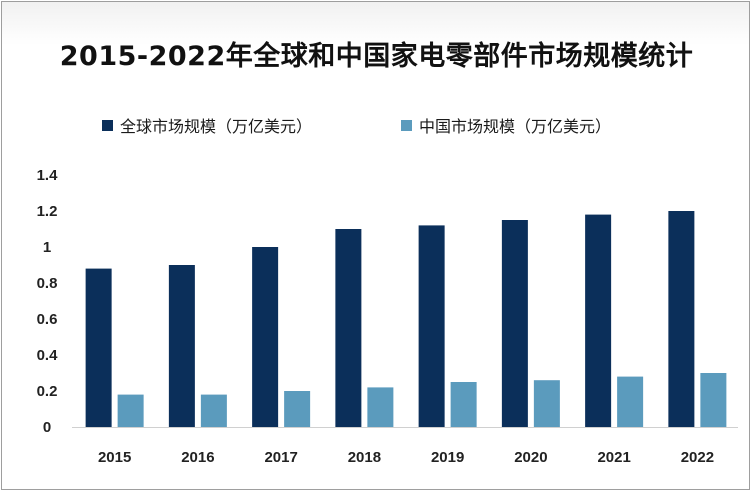 The image size is (753, 493). Describe the element at coordinates (47, 247) in the screenshot. I see `y-tick-label: 1` at that location.